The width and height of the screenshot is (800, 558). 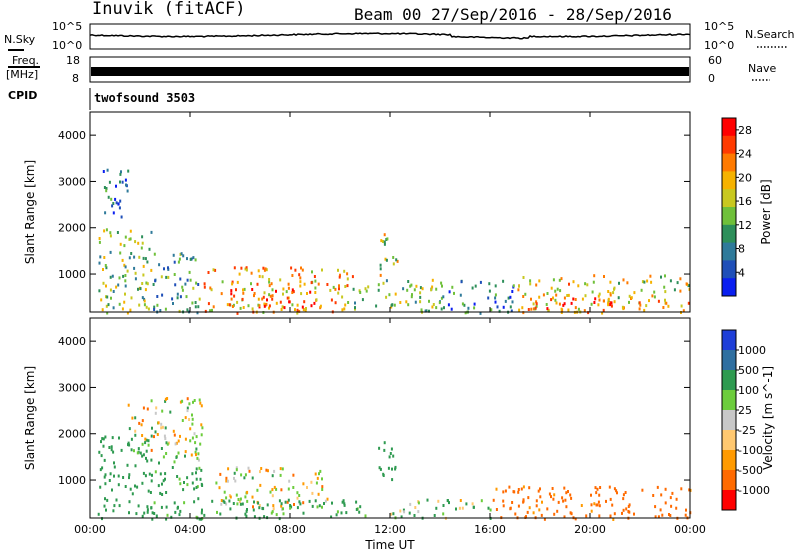 I want to click on y-tick-label: 4000, so click(x=72, y=341).